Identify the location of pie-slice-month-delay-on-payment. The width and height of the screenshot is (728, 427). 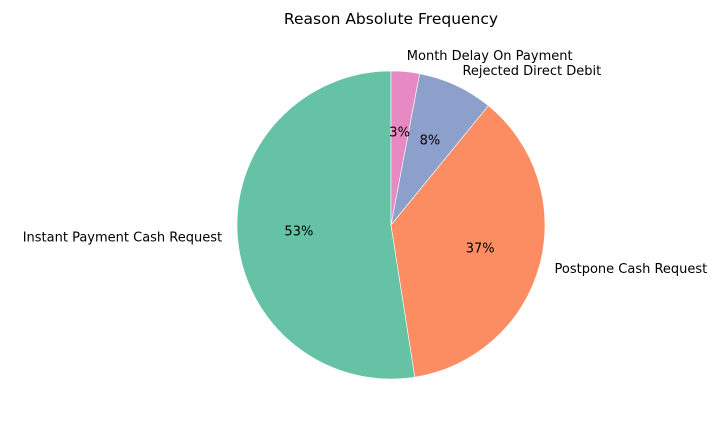
(405, 148).